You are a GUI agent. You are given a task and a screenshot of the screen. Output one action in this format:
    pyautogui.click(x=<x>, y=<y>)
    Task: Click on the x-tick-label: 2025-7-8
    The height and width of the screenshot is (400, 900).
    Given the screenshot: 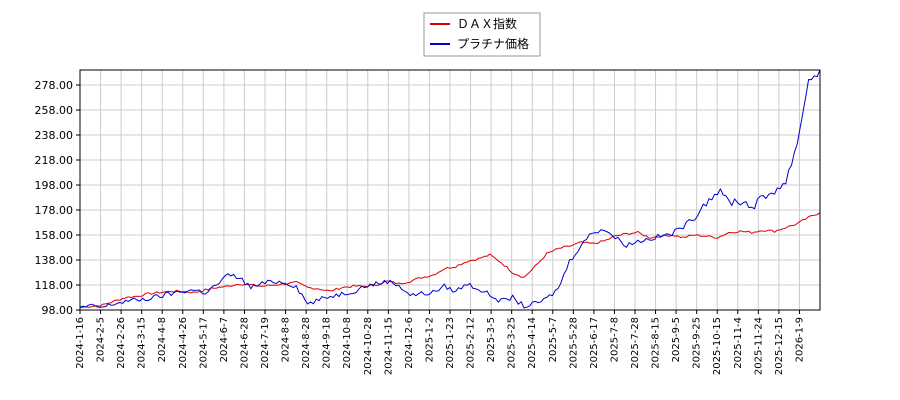 What is the action you would take?
    pyautogui.click(x=614, y=339)
    